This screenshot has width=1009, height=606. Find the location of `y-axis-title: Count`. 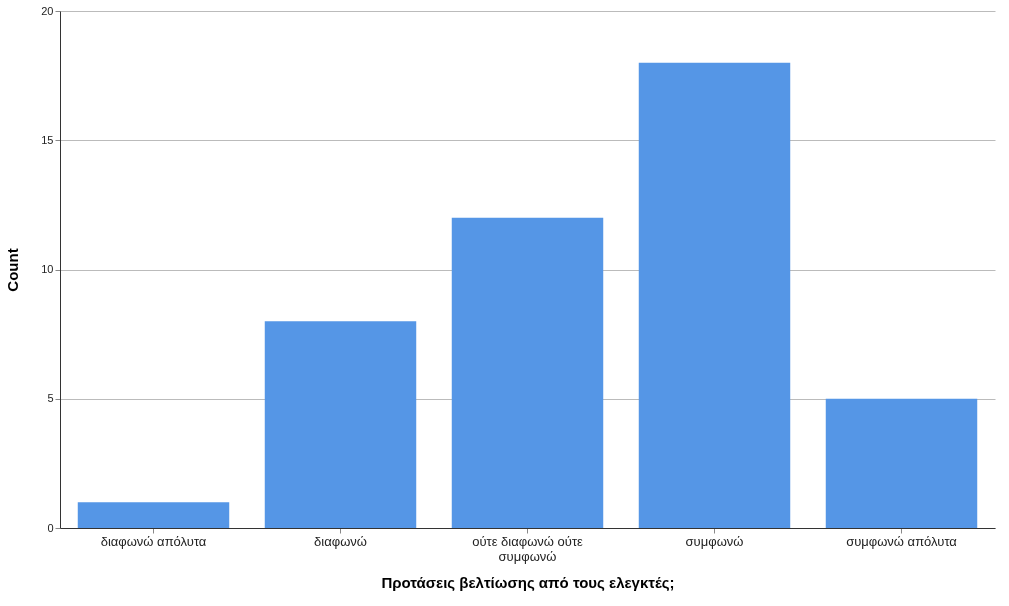

y-axis-title: Count is located at coordinates (13, 270).